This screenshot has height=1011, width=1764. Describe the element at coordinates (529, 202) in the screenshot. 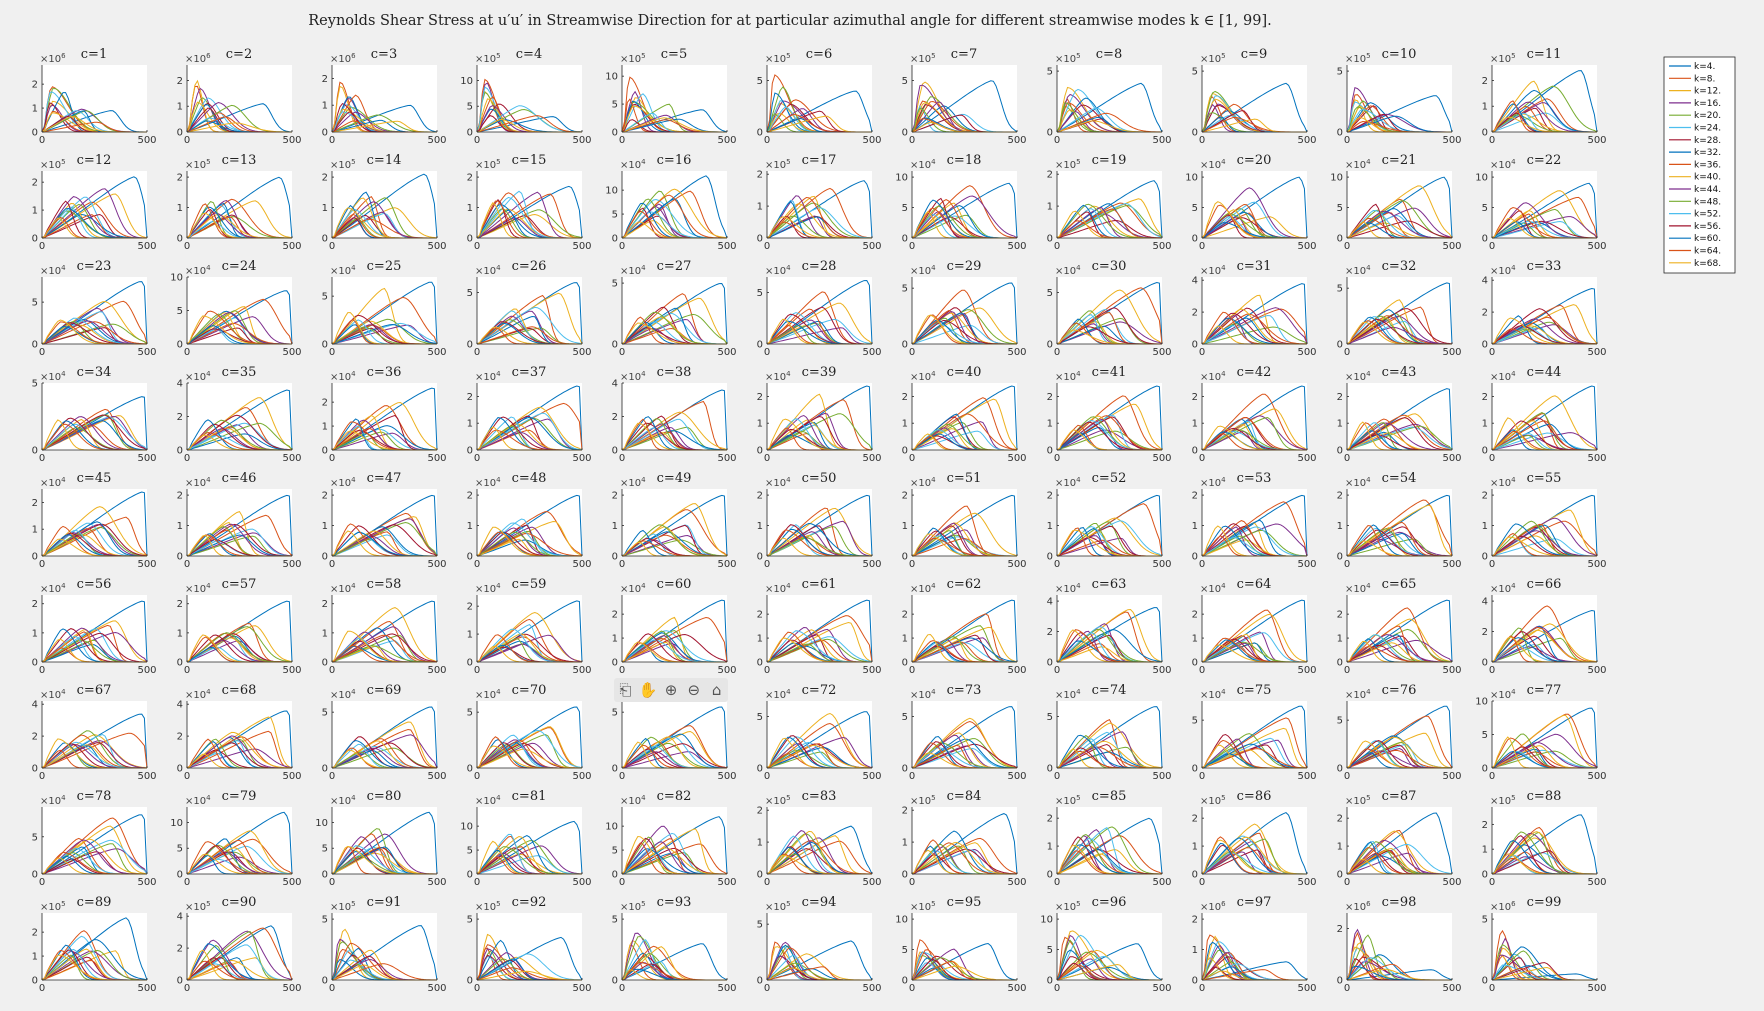

I see `subplot-panel: 0 500 0 1 2×105 c=15` at that location.